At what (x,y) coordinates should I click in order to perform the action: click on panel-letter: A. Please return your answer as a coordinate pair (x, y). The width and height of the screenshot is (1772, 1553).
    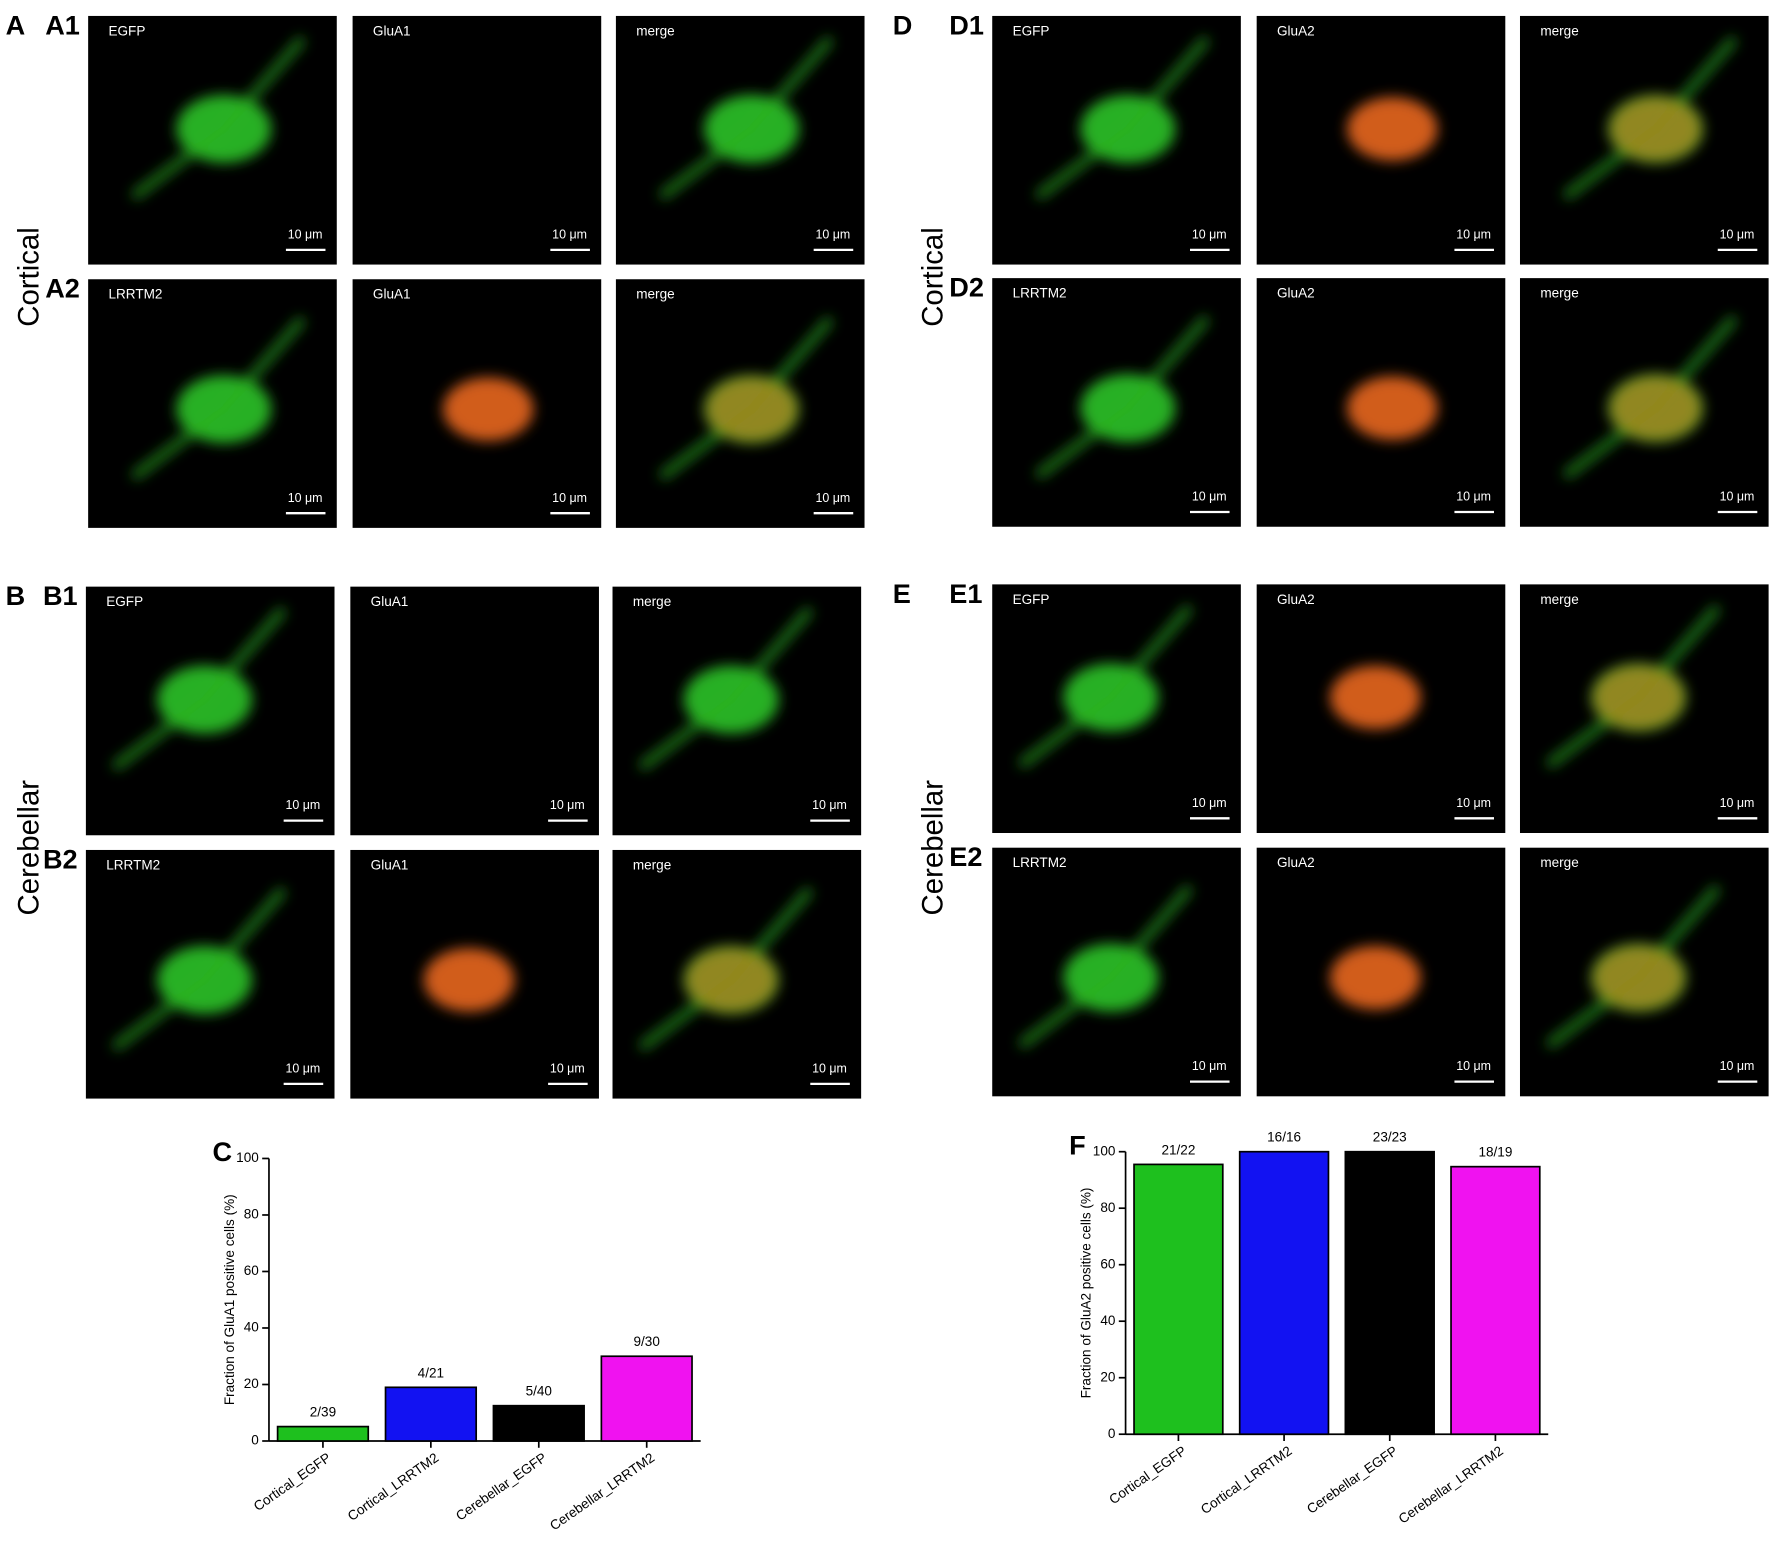
    Looking at the image, I should click on (16, 24).